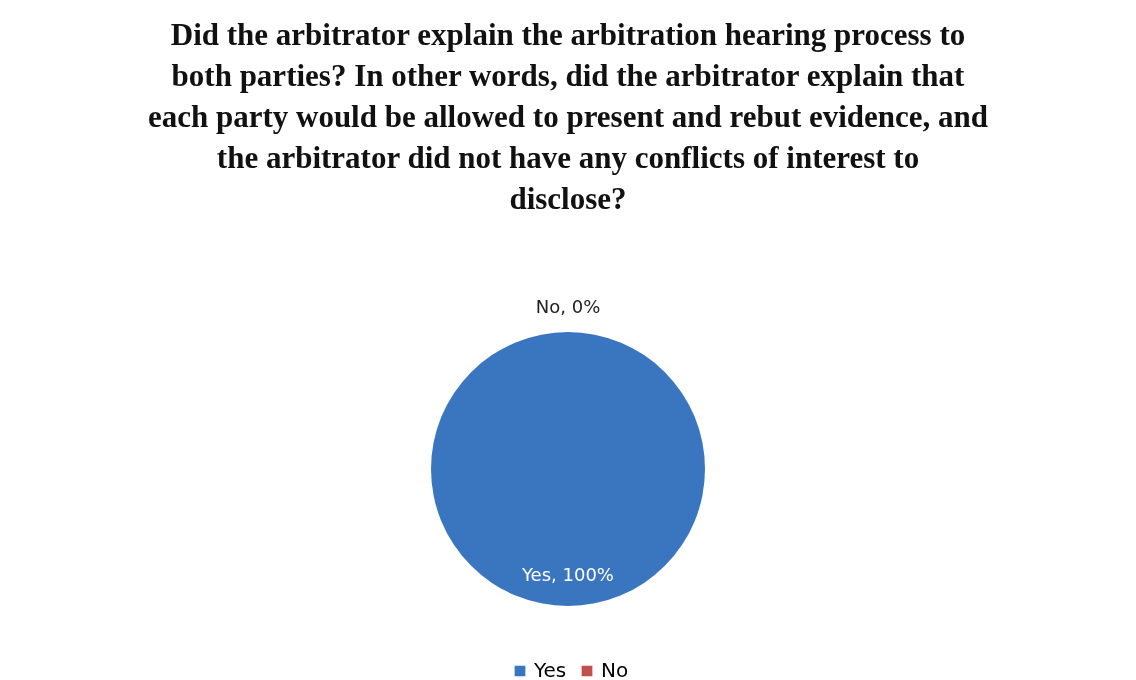  I want to click on legend-label: Yes, so click(550, 669).